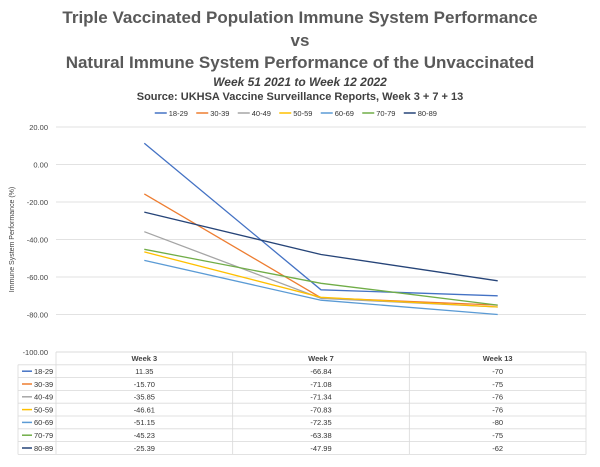 This screenshot has height=467, width=600. What do you see at coordinates (320, 409) in the screenshot?
I see `table-cell: -70.83` at bounding box center [320, 409].